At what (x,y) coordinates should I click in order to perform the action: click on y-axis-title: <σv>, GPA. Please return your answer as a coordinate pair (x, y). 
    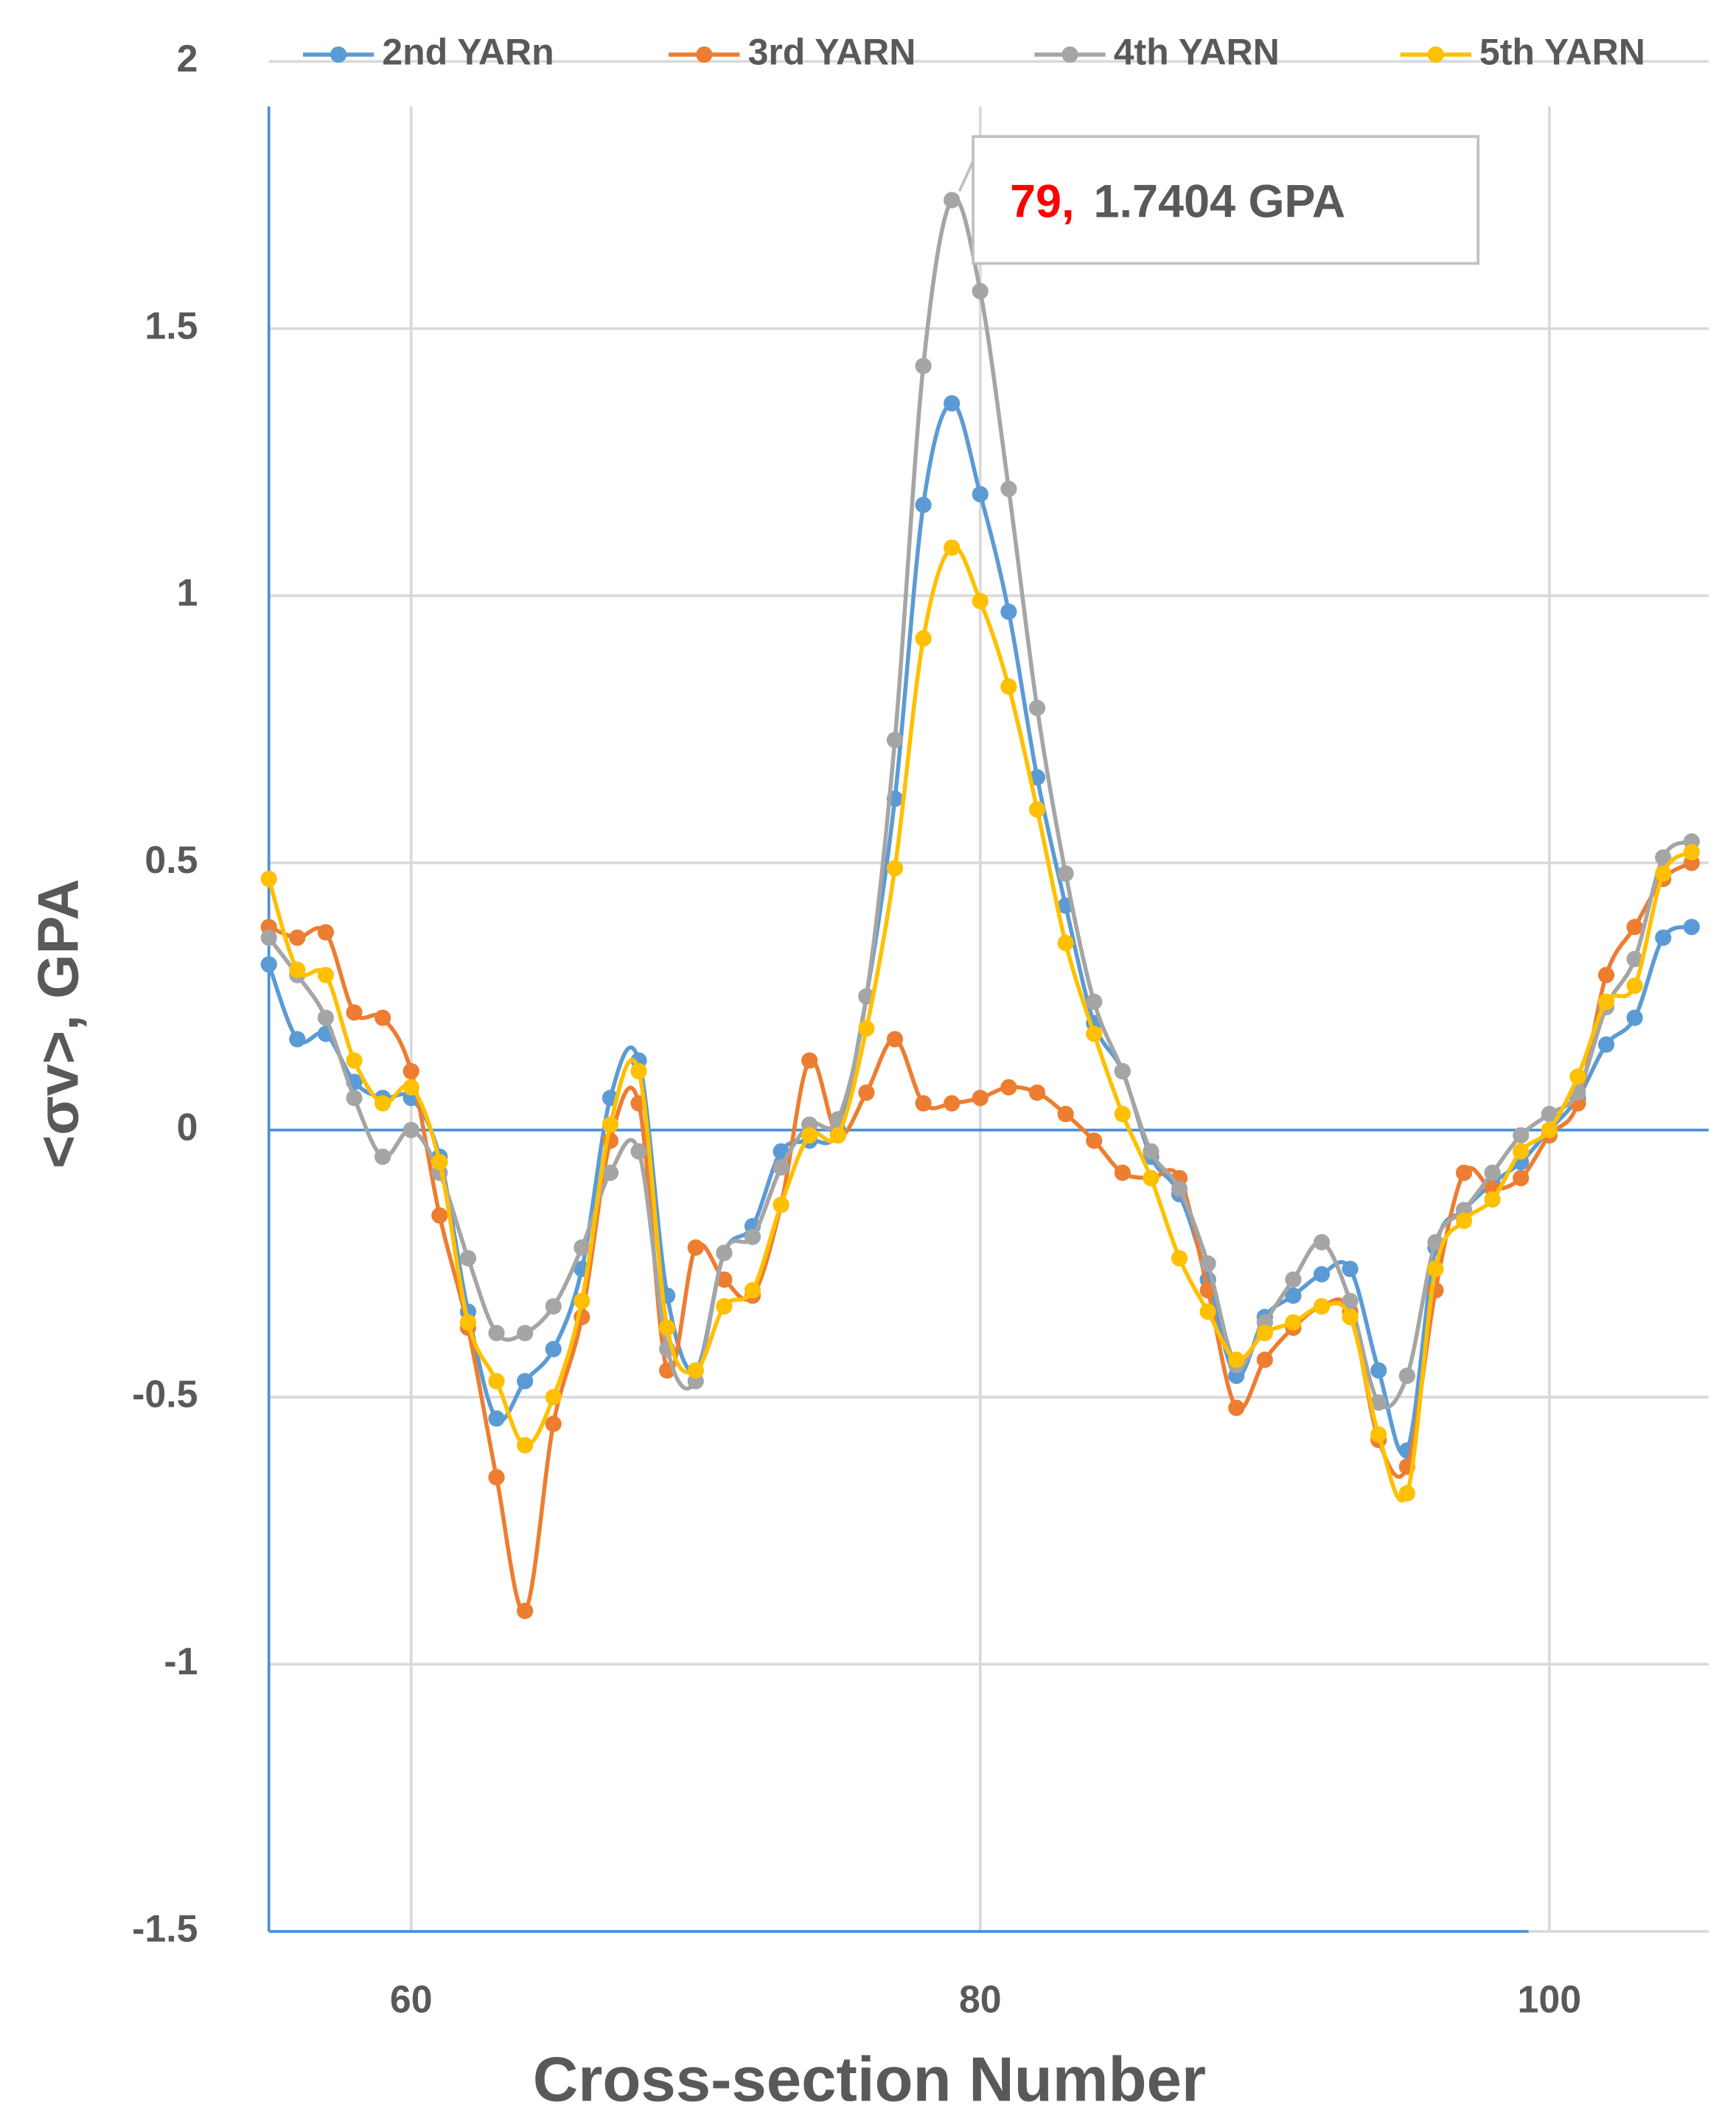
    Looking at the image, I should click on (59, 1024).